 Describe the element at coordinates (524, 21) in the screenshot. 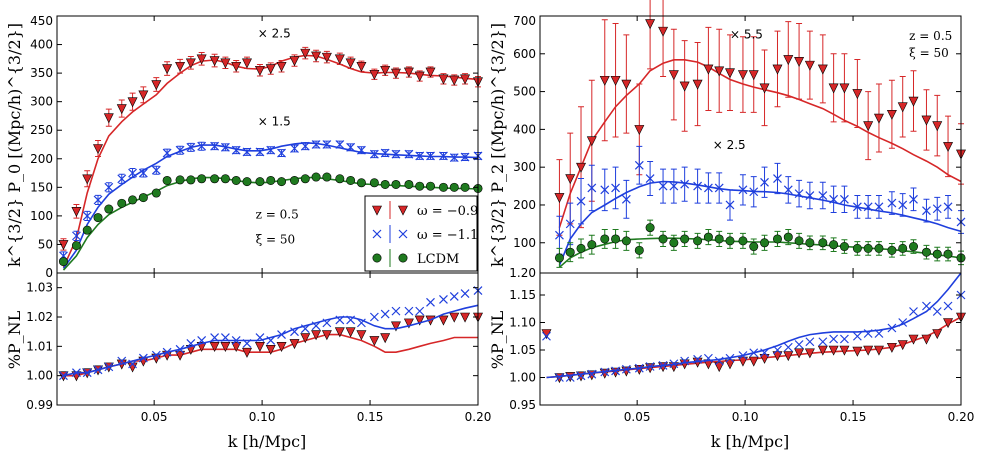

I see `y-tick-label: 700` at that location.